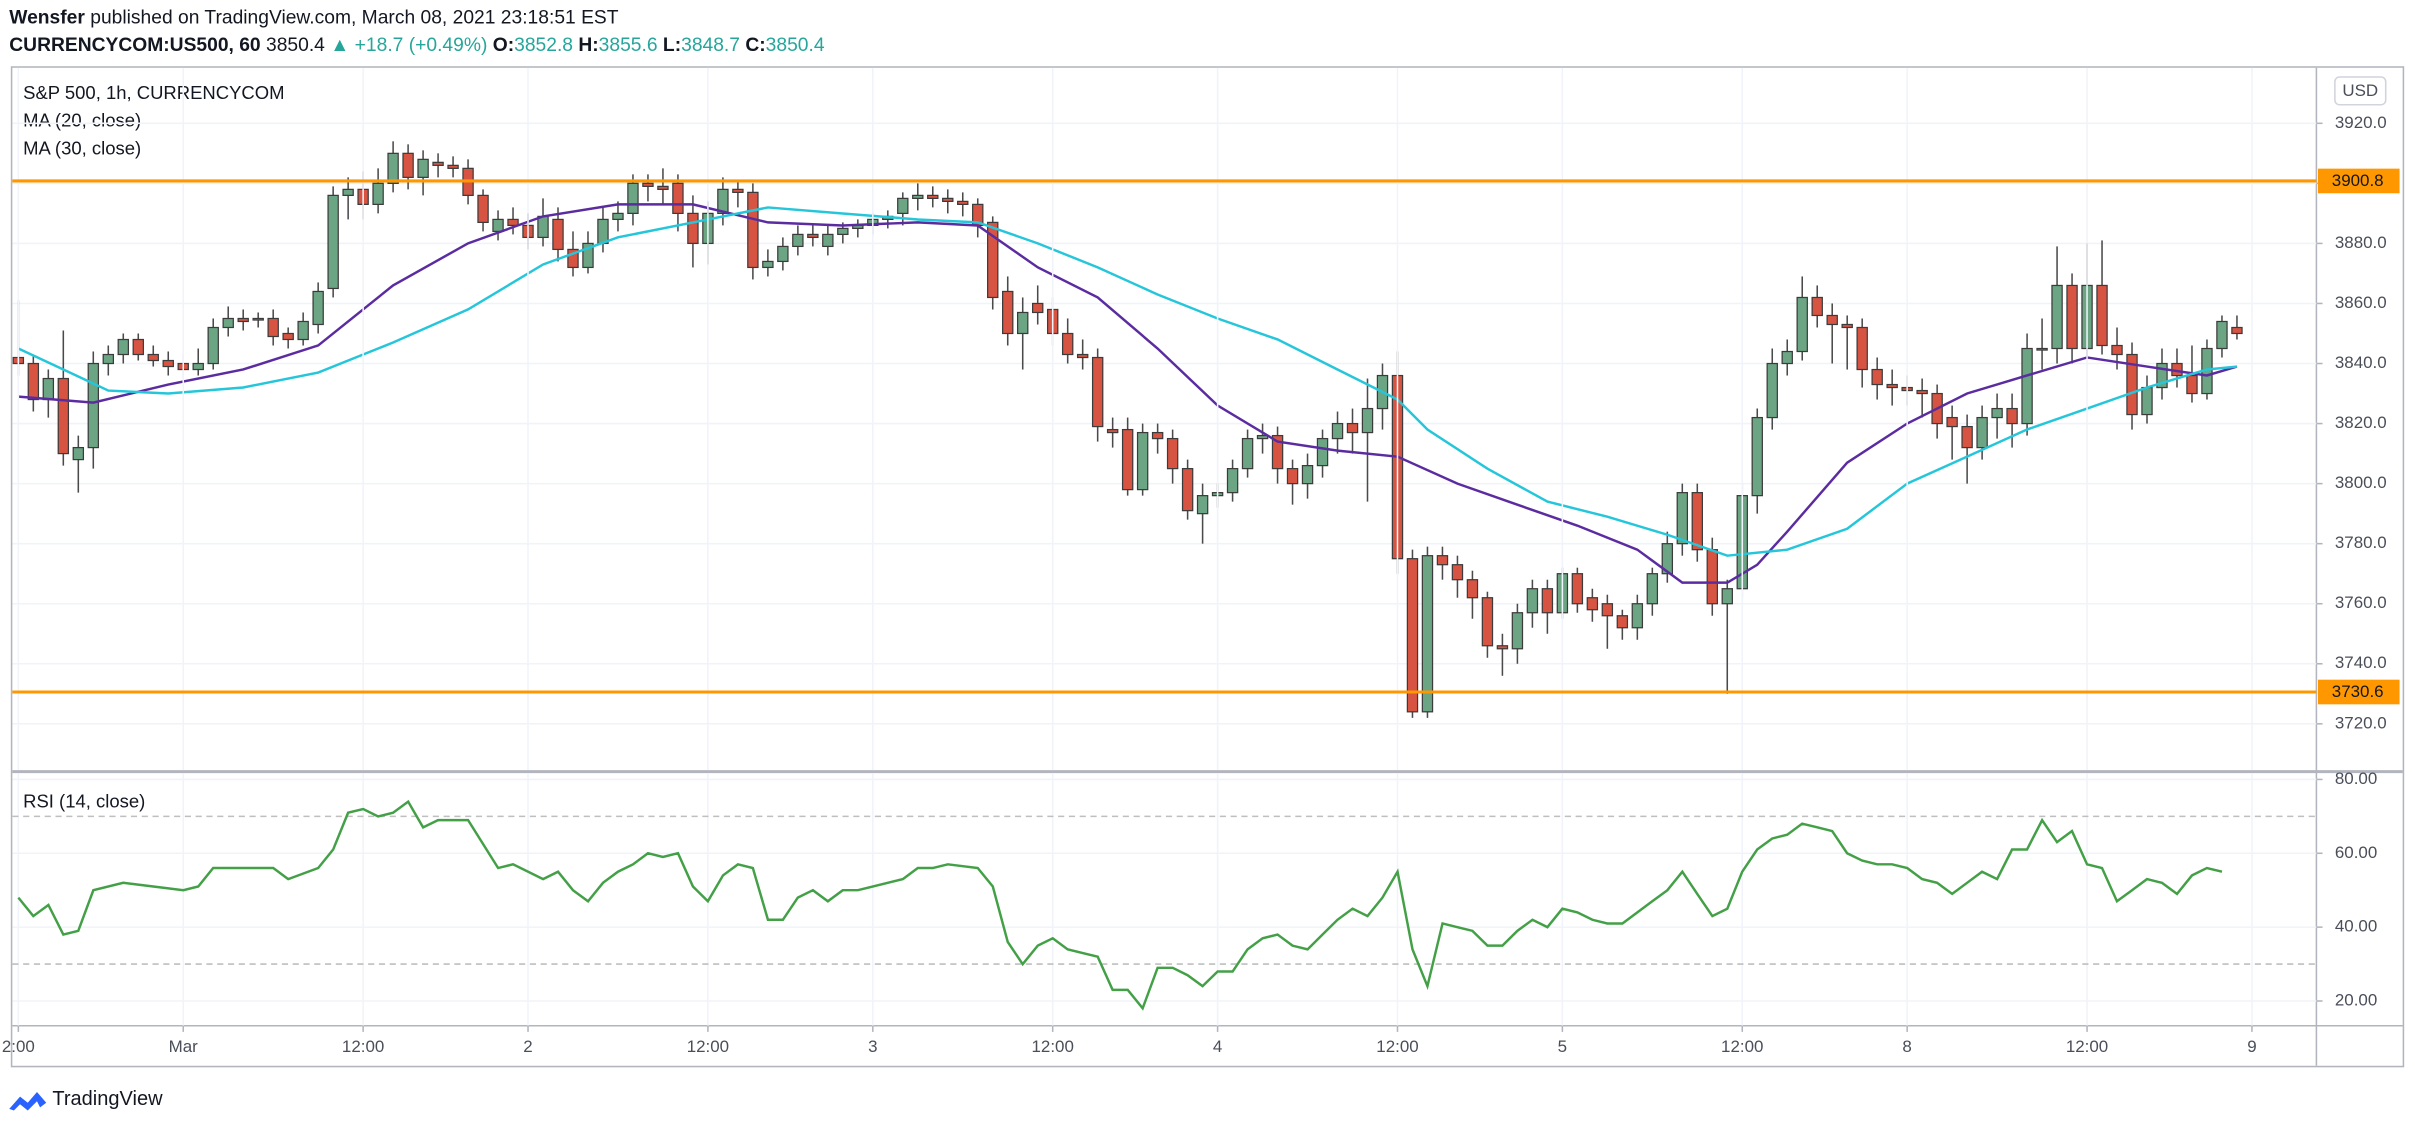  Describe the element at coordinates (2361, 422) in the screenshot. I see `y-tick-label: 3820.0` at that location.